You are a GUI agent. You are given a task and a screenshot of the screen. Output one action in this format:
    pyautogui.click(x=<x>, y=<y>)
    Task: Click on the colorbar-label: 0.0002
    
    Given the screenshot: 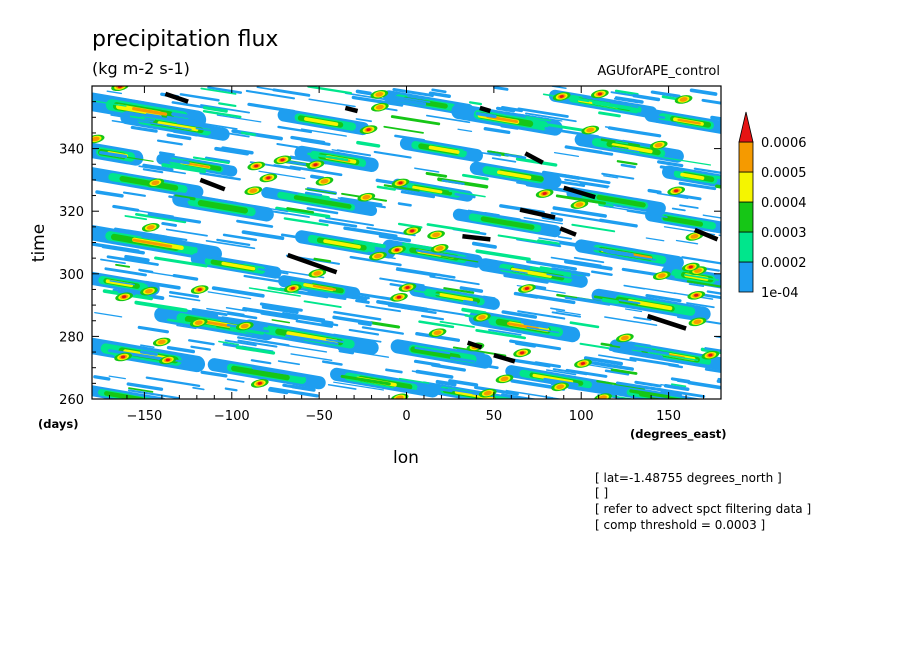 What is the action you would take?
    pyautogui.click(x=784, y=263)
    